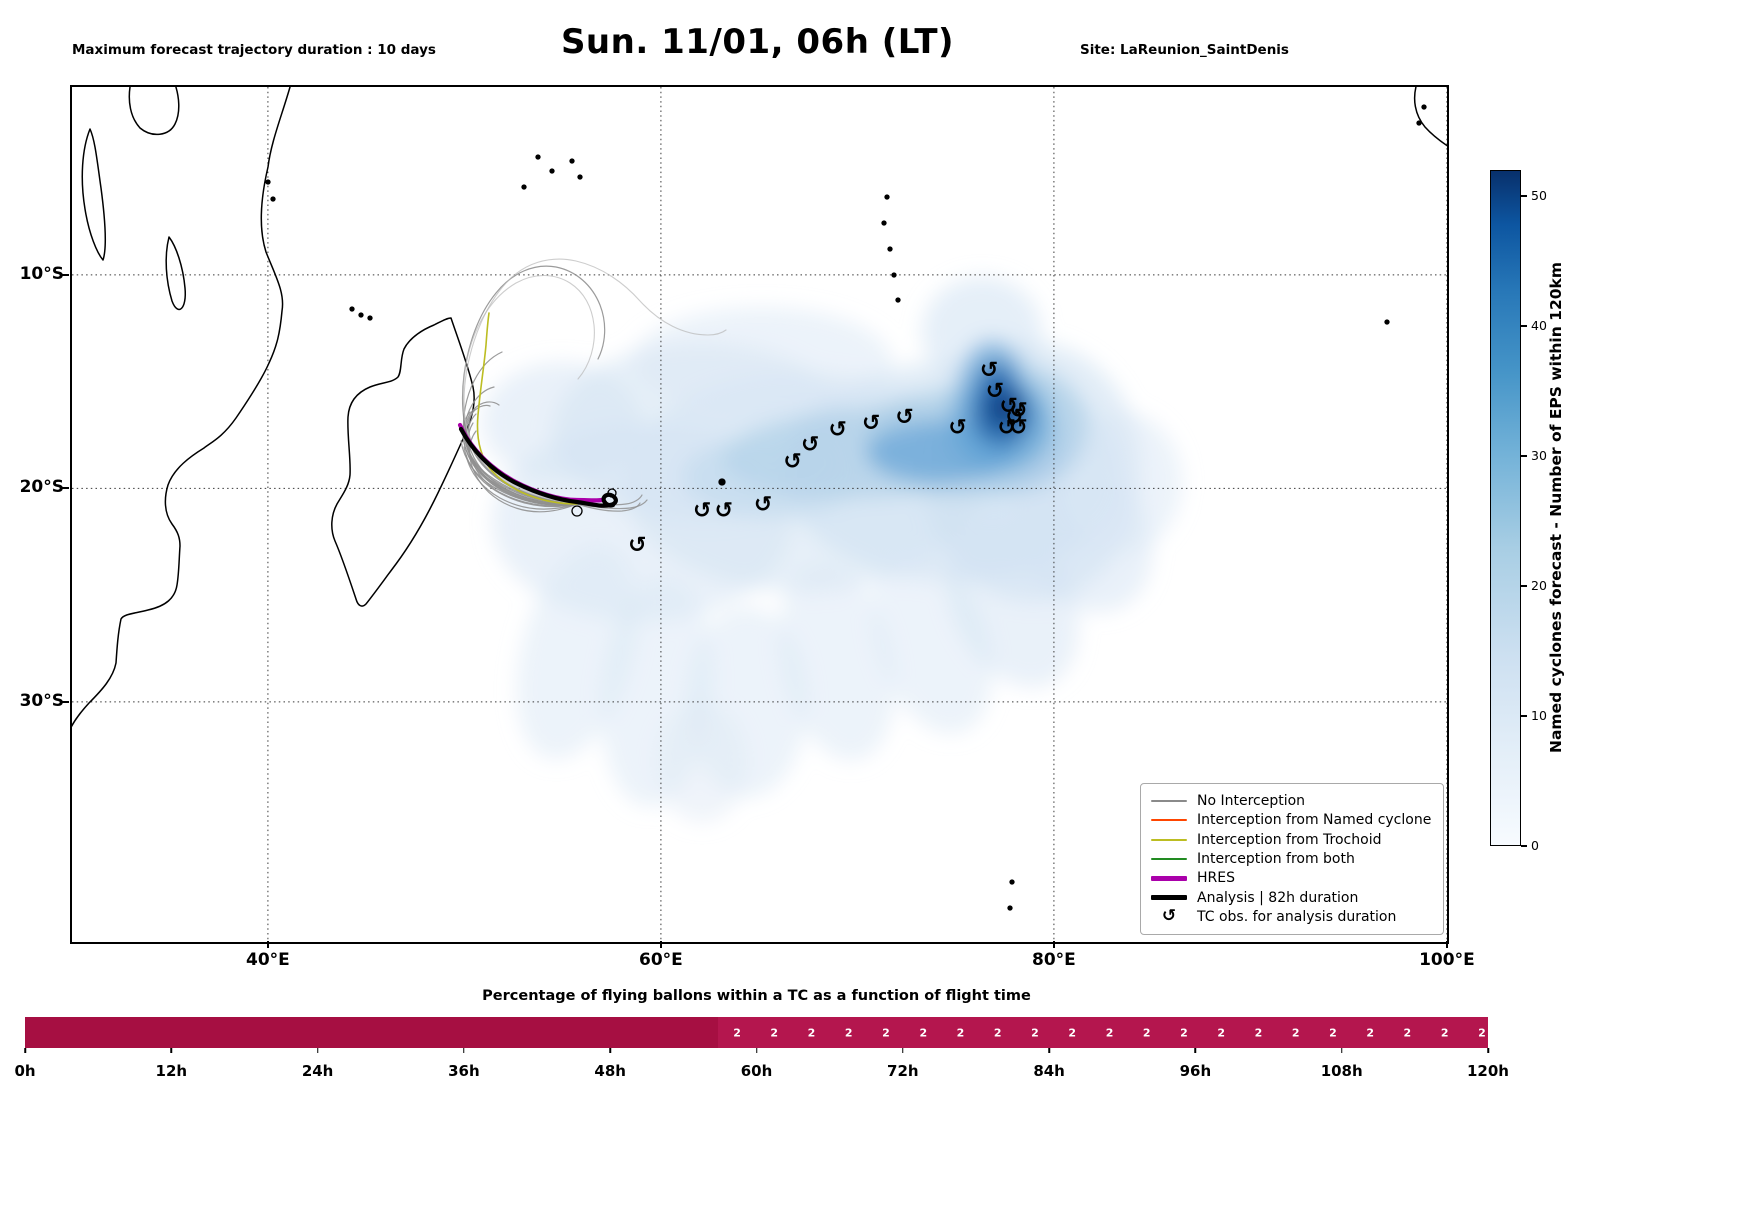 This screenshot has height=1213, width=1752. What do you see at coordinates (757, 42) in the screenshot?
I see `page-title: Sun. 11/01, 06h (LT)` at bounding box center [757, 42].